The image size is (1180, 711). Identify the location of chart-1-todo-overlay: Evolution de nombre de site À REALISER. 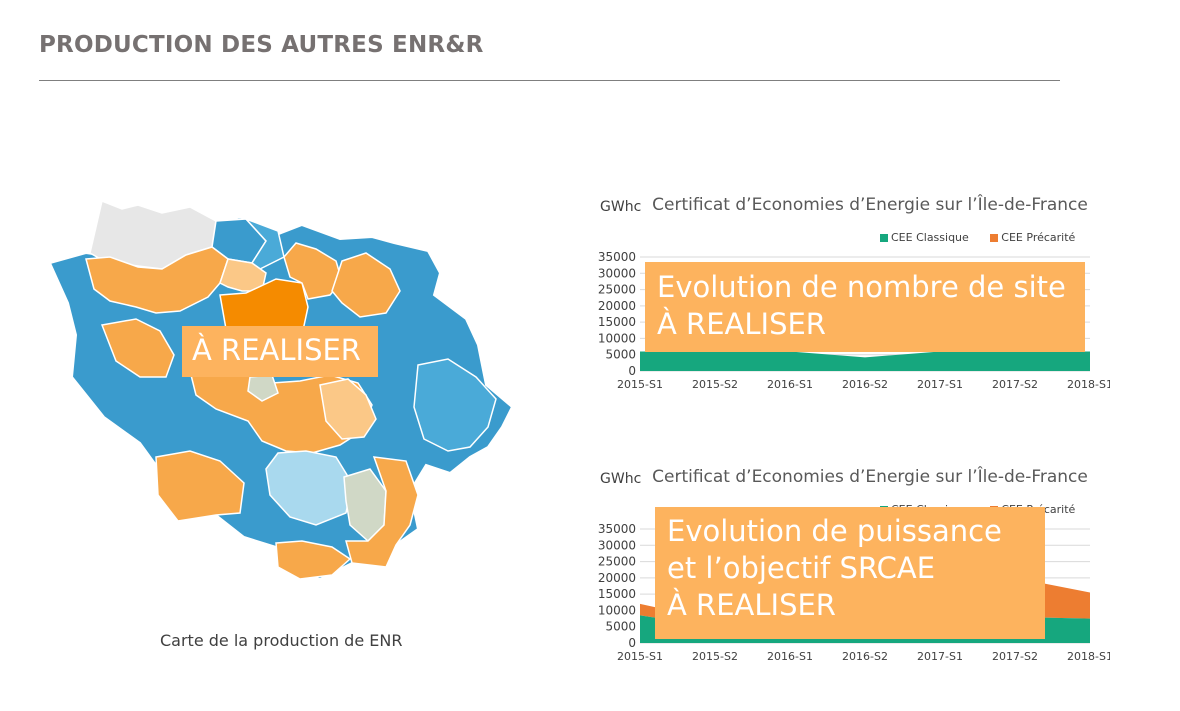
(865, 307).